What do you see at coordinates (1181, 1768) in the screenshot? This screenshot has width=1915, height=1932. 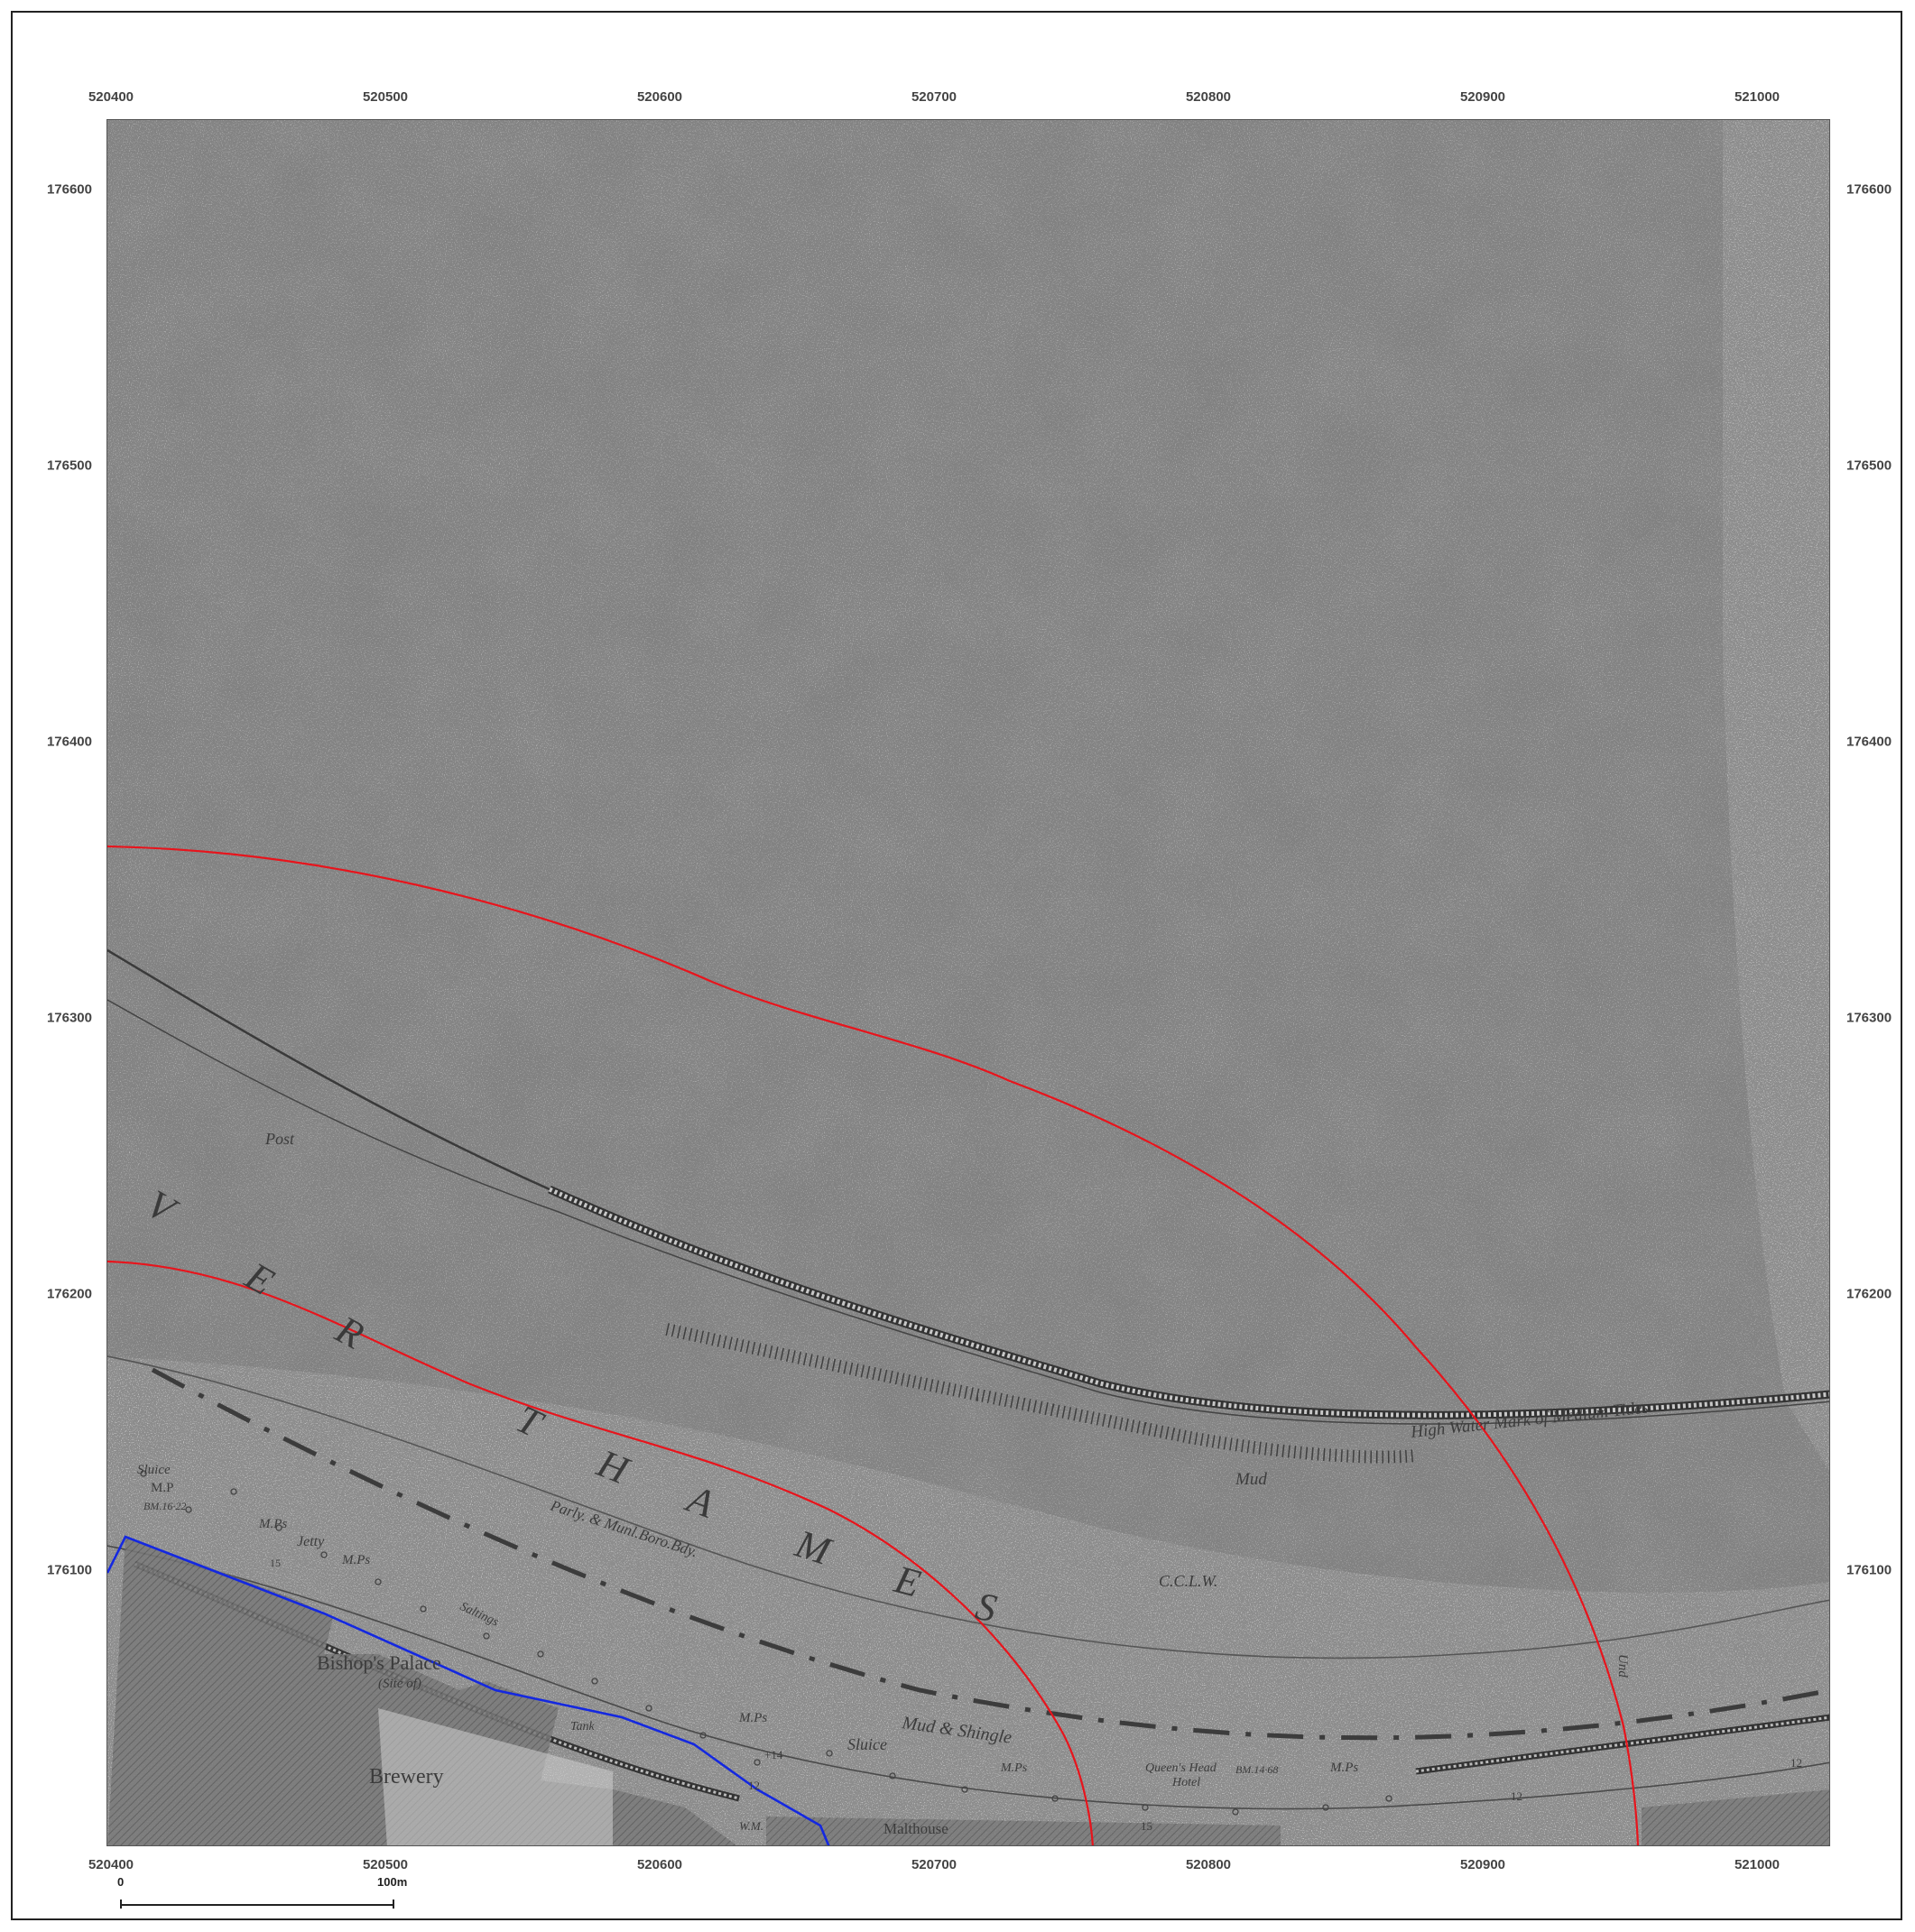 I see `label-queens-head: Queen's Head` at bounding box center [1181, 1768].